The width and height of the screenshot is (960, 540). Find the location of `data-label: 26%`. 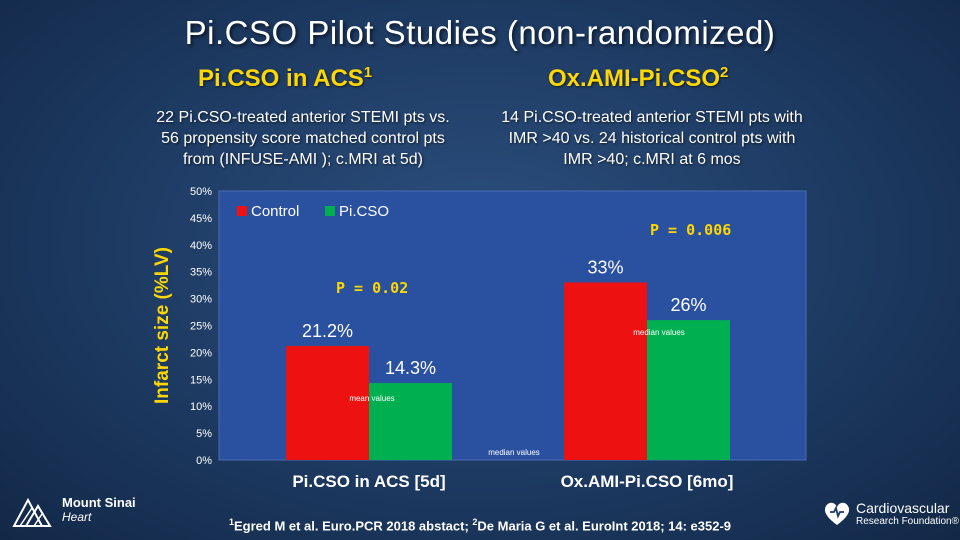

data-label: 26% is located at coordinates (688, 305).